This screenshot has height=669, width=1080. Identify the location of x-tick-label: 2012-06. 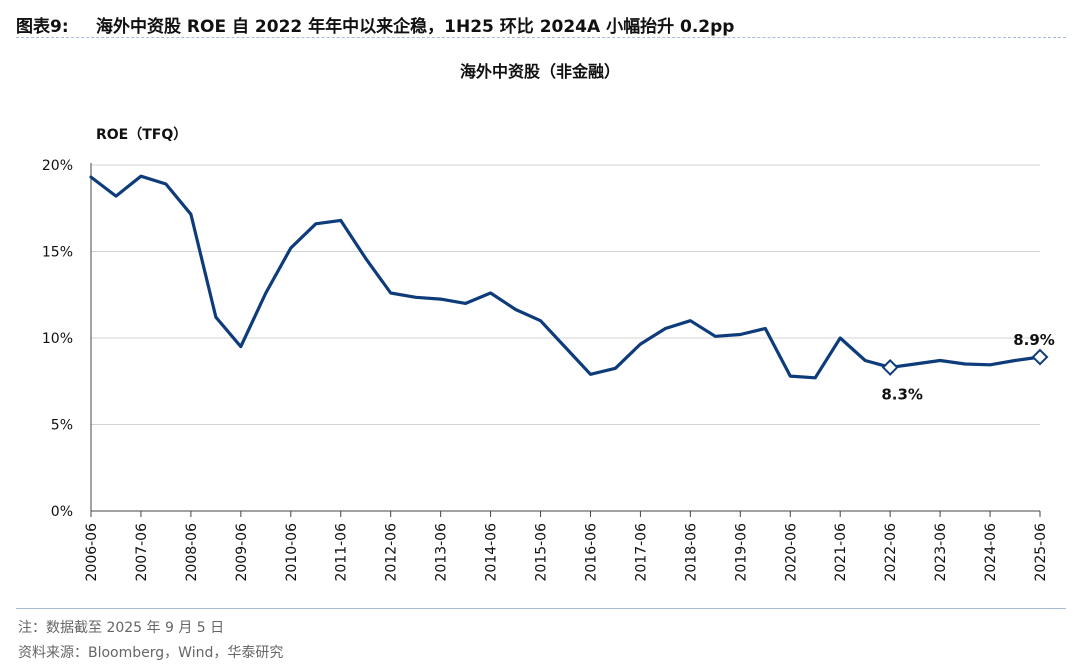
(392, 552).